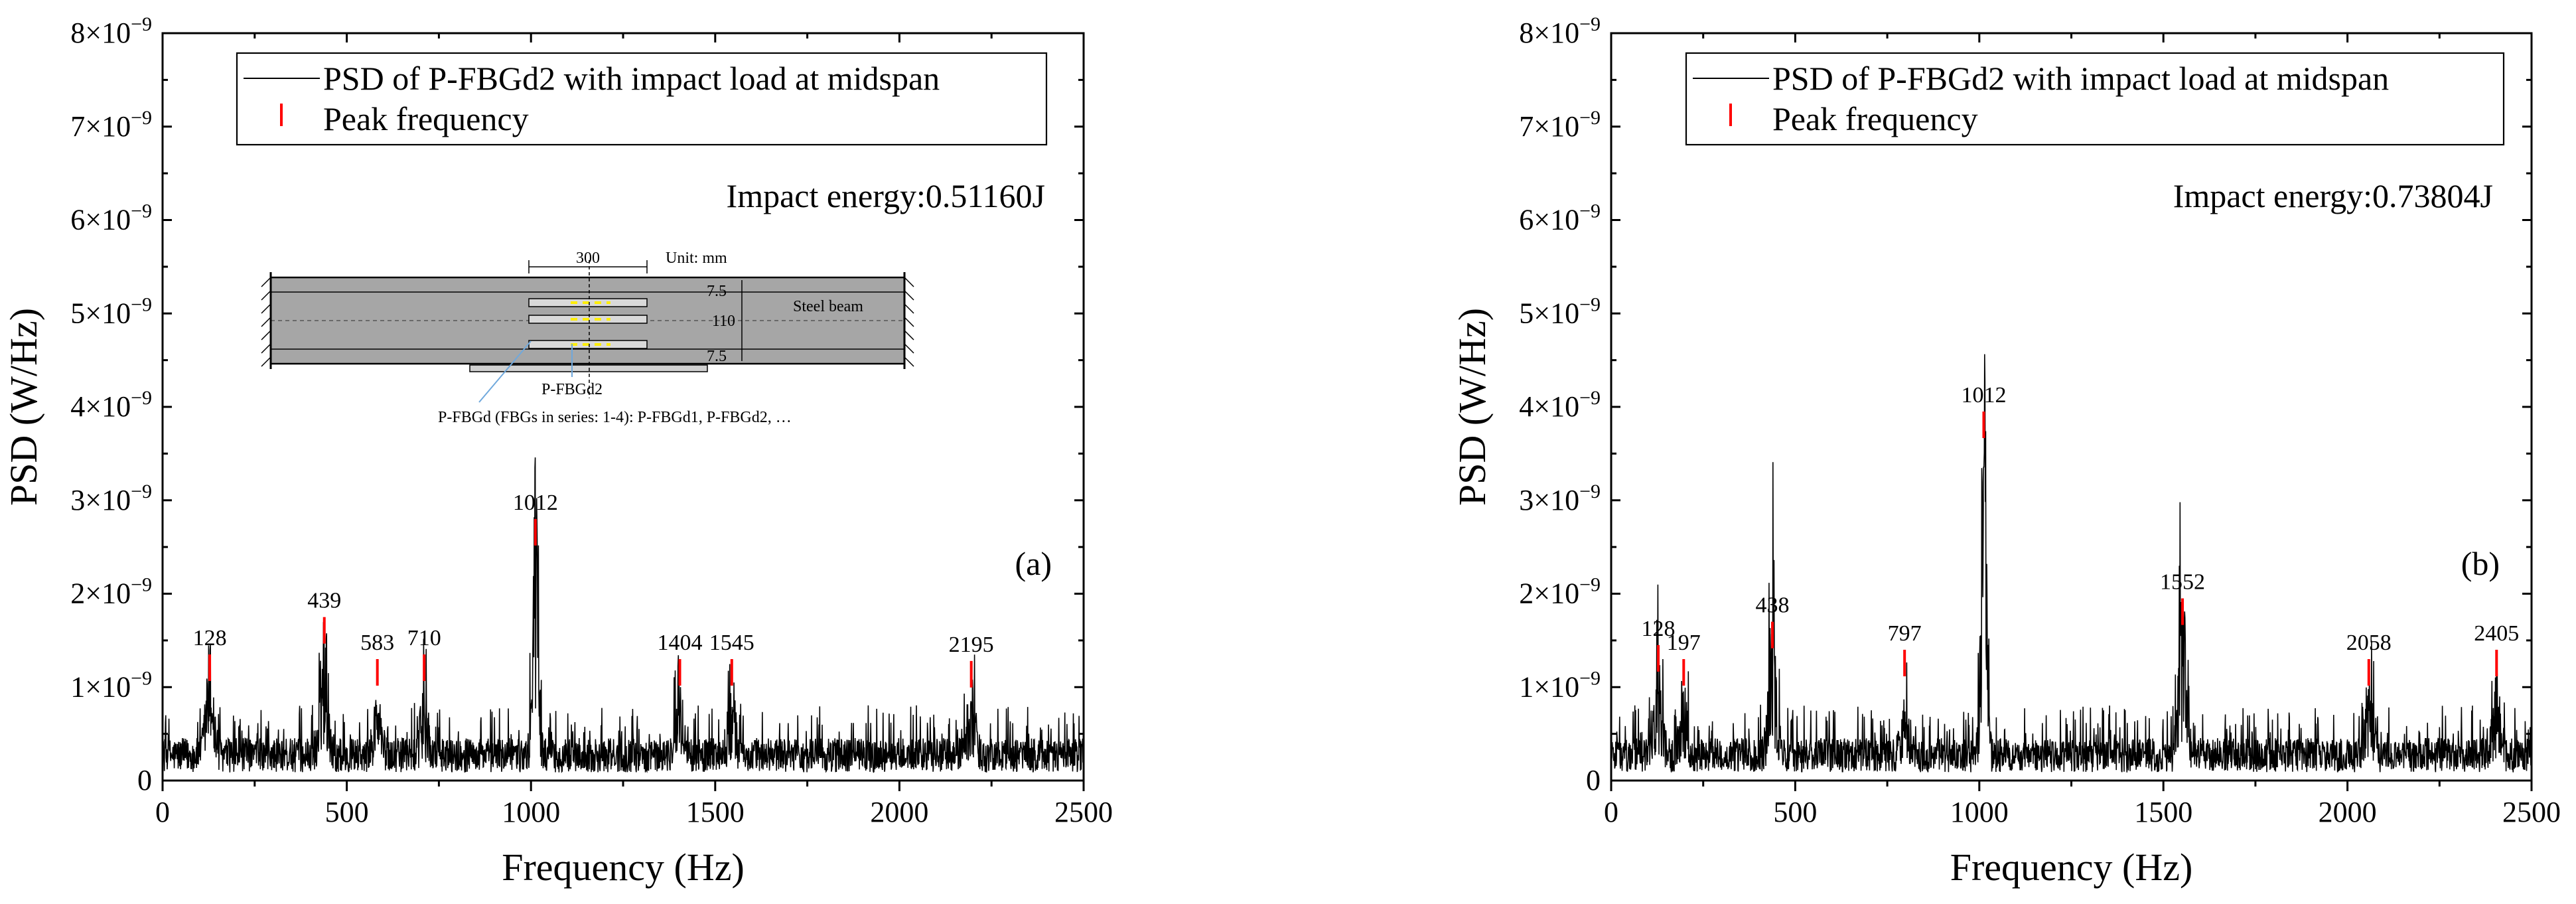  What do you see at coordinates (696, 258) in the screenshot?
I see `inset-unit-label: Unit: mm` at bounding box center [696, 258].